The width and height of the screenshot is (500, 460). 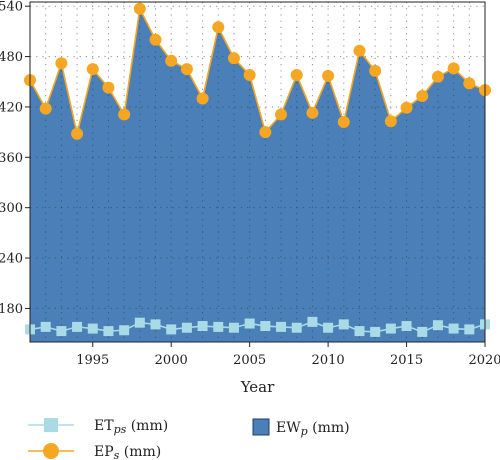 What do you see at coordinates (11, 158) in the screenshot?
I see `y-tick-label: 360` at bounding box center [11, 158].